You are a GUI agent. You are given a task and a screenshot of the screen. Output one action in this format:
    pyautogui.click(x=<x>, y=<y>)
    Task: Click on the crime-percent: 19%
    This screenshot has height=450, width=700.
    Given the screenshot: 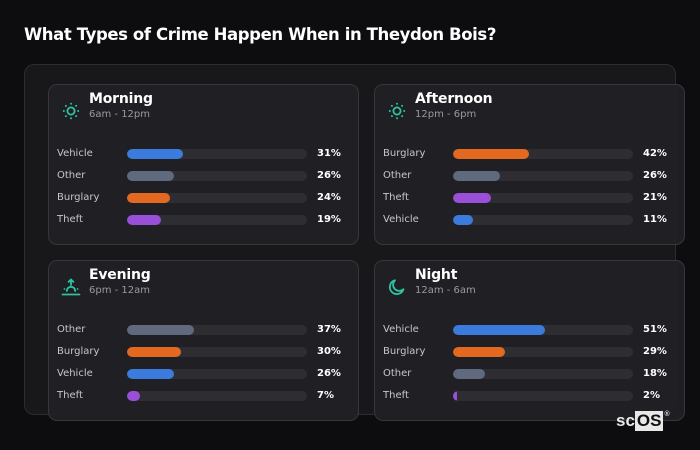 What is the action you would take?
    pyautogui.click(x=329, y=219)
    